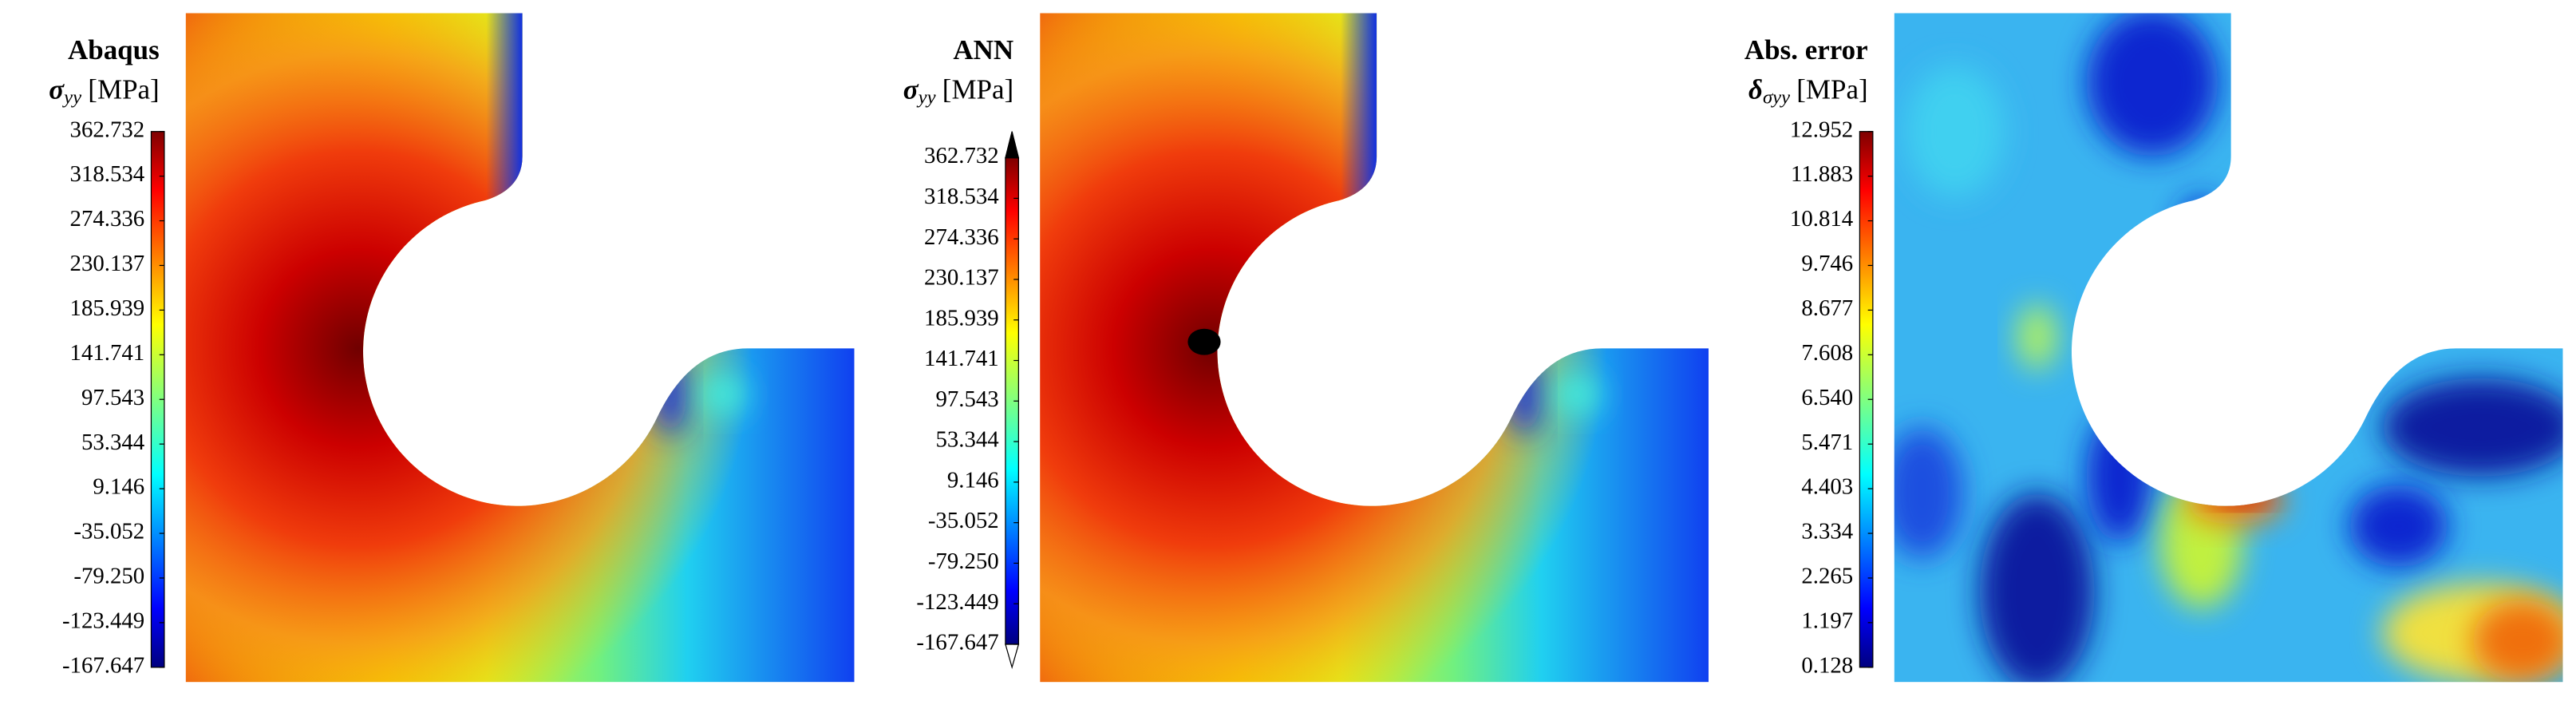 This screenshot has height=701, width=2576. I want to click on colorbar-tick-label: 6.540, so click(1827, 398).